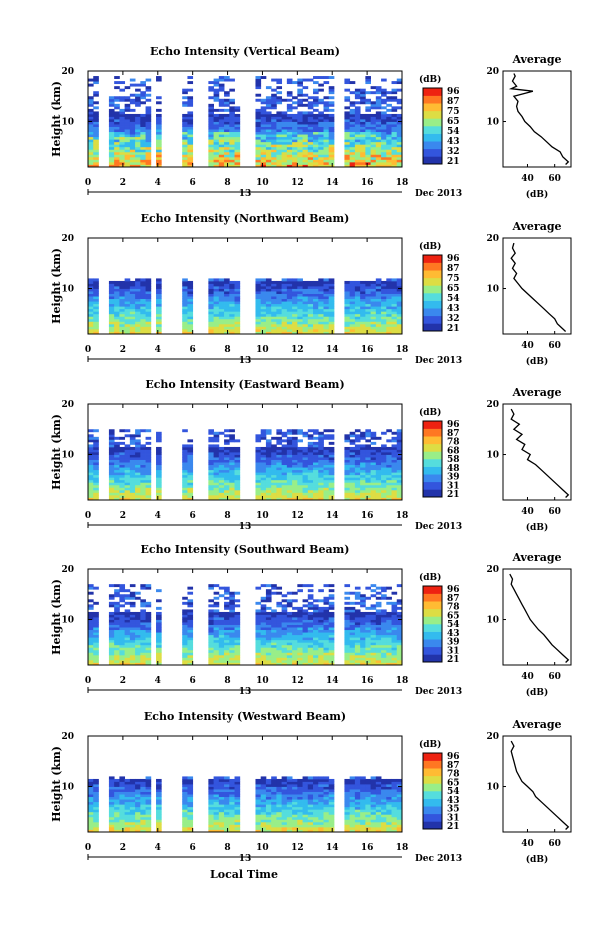 Image resolution: width=616 pixels, height=929 pixels. Describe the element at coordinates (438, 361) in the screenshot. I see `date-label: Dec 2013` at that location.